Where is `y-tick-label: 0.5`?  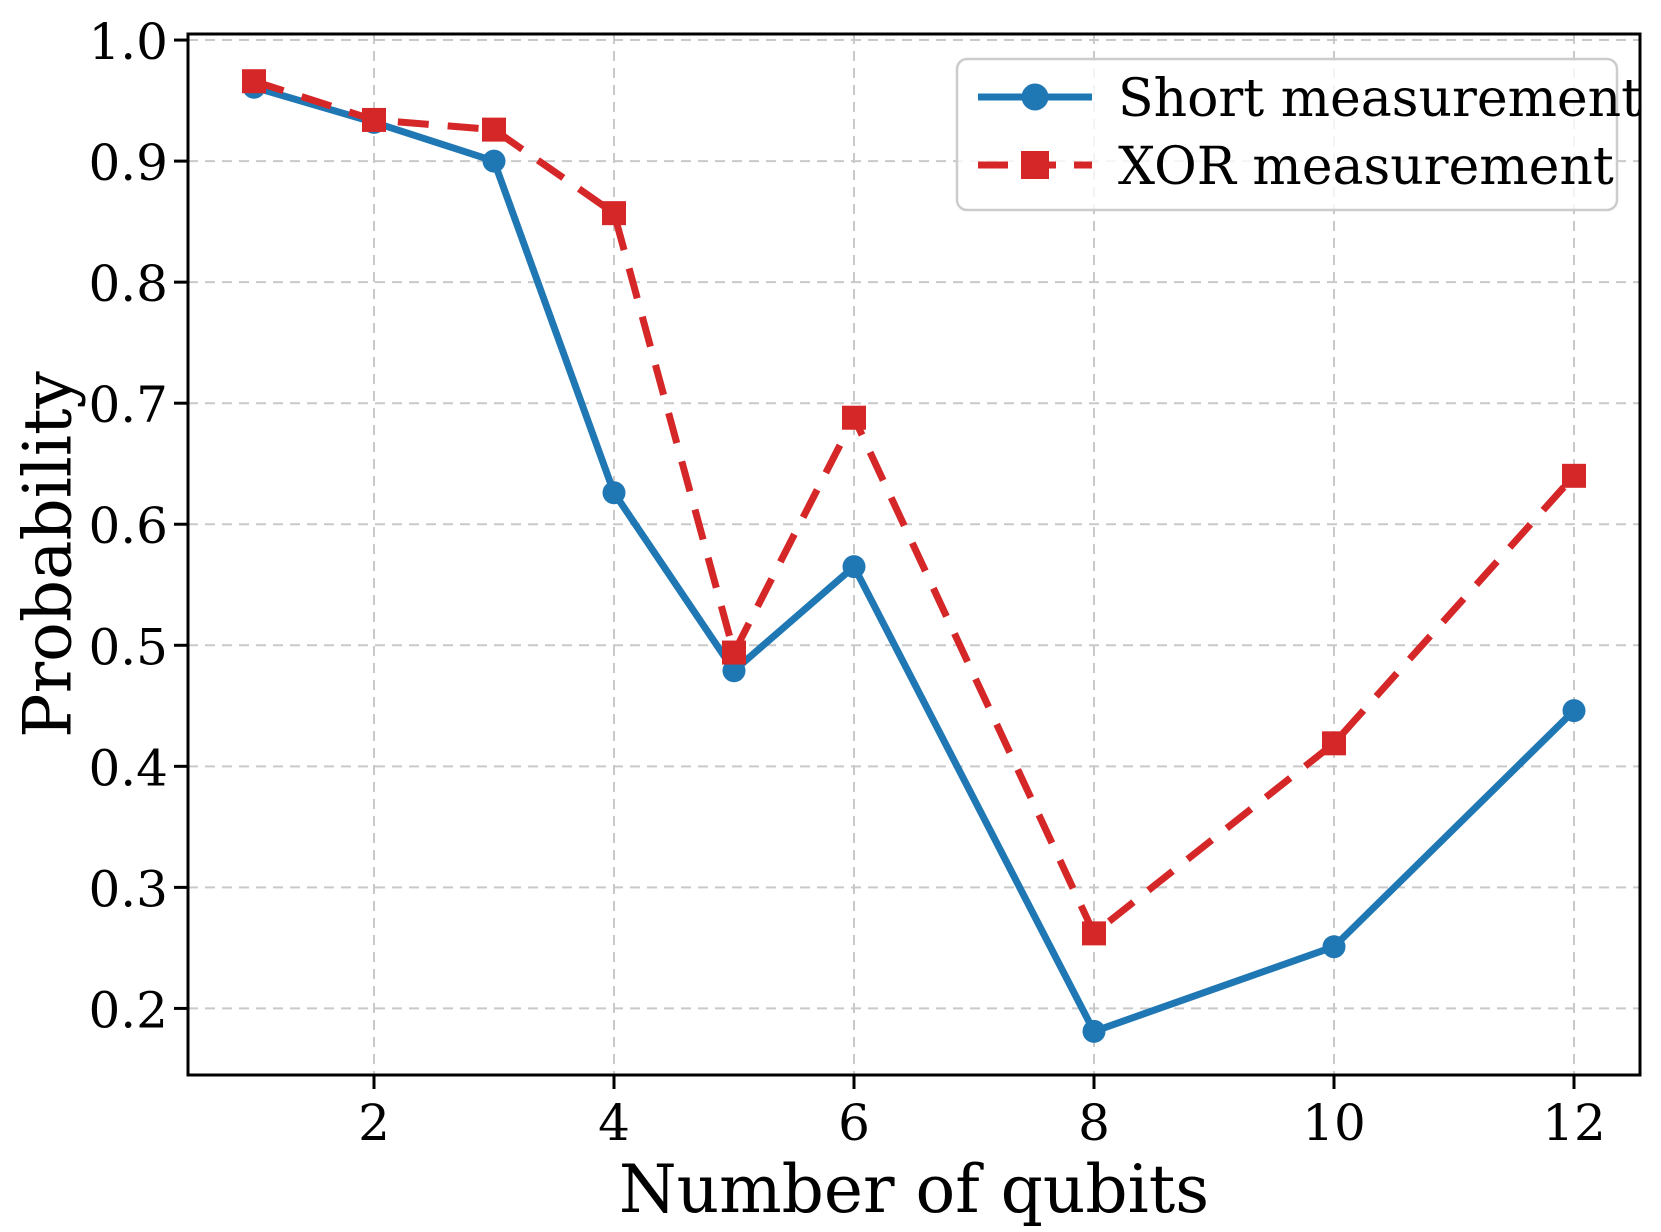 y-tick-label: 0.5 is located at coordinates (128, 647).